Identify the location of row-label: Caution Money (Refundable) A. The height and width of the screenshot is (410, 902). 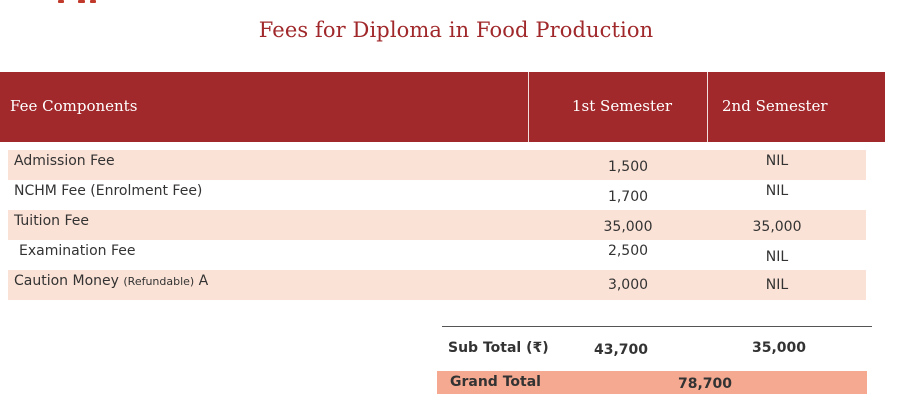
(111, 281).